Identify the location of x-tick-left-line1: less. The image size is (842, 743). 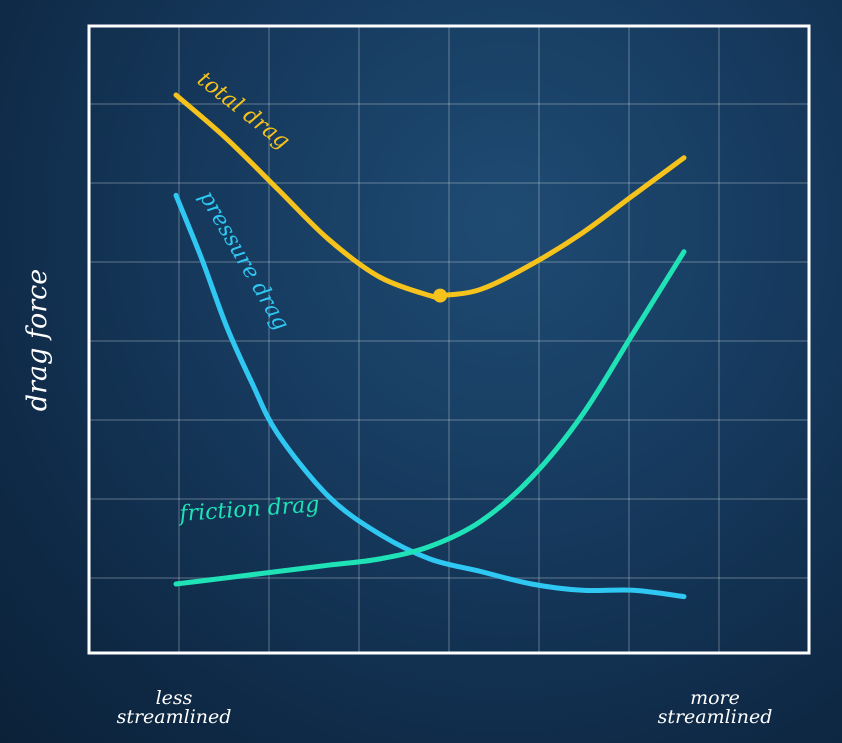
(174, 698).